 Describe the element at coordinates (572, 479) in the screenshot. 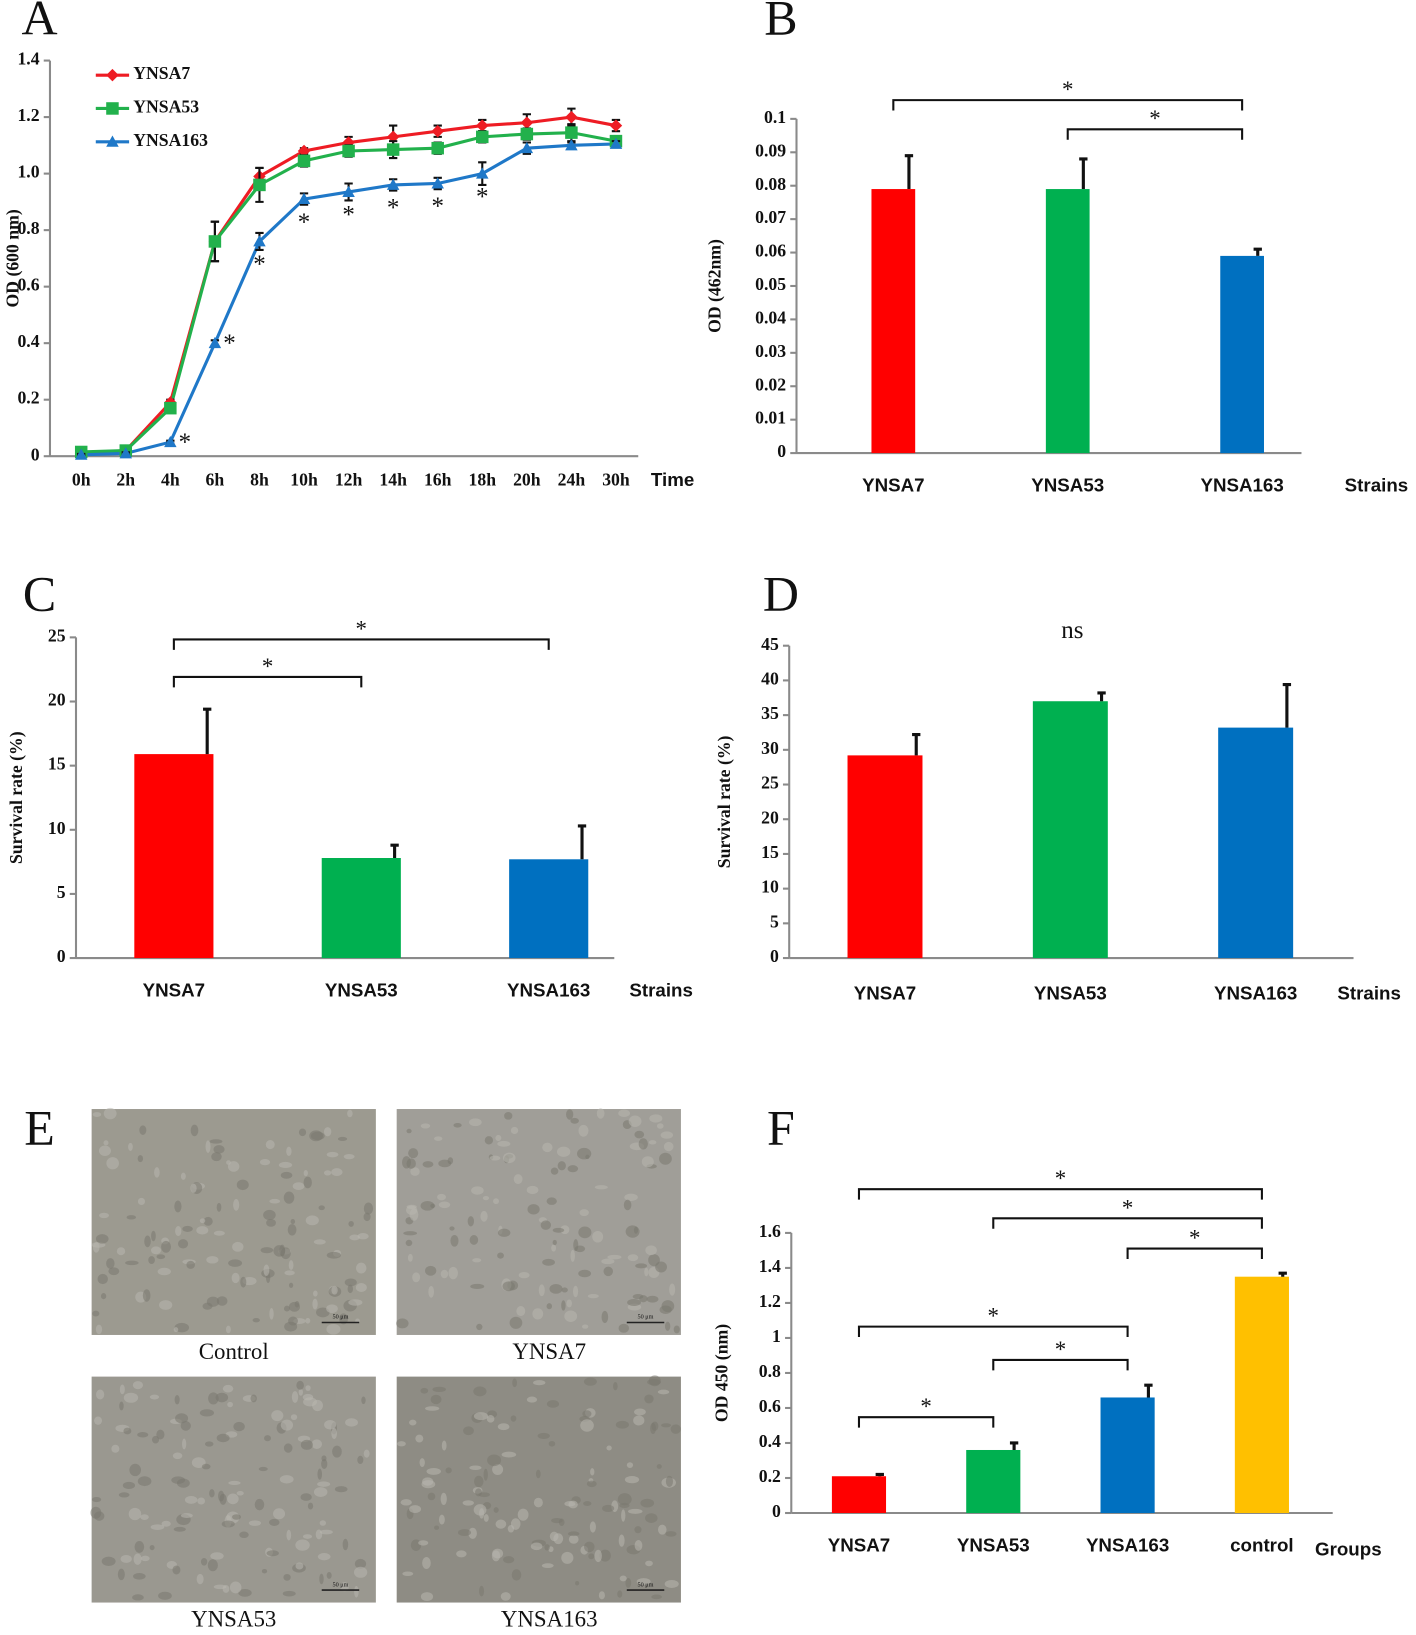

I see `x-tick-label: 24h` at that location.